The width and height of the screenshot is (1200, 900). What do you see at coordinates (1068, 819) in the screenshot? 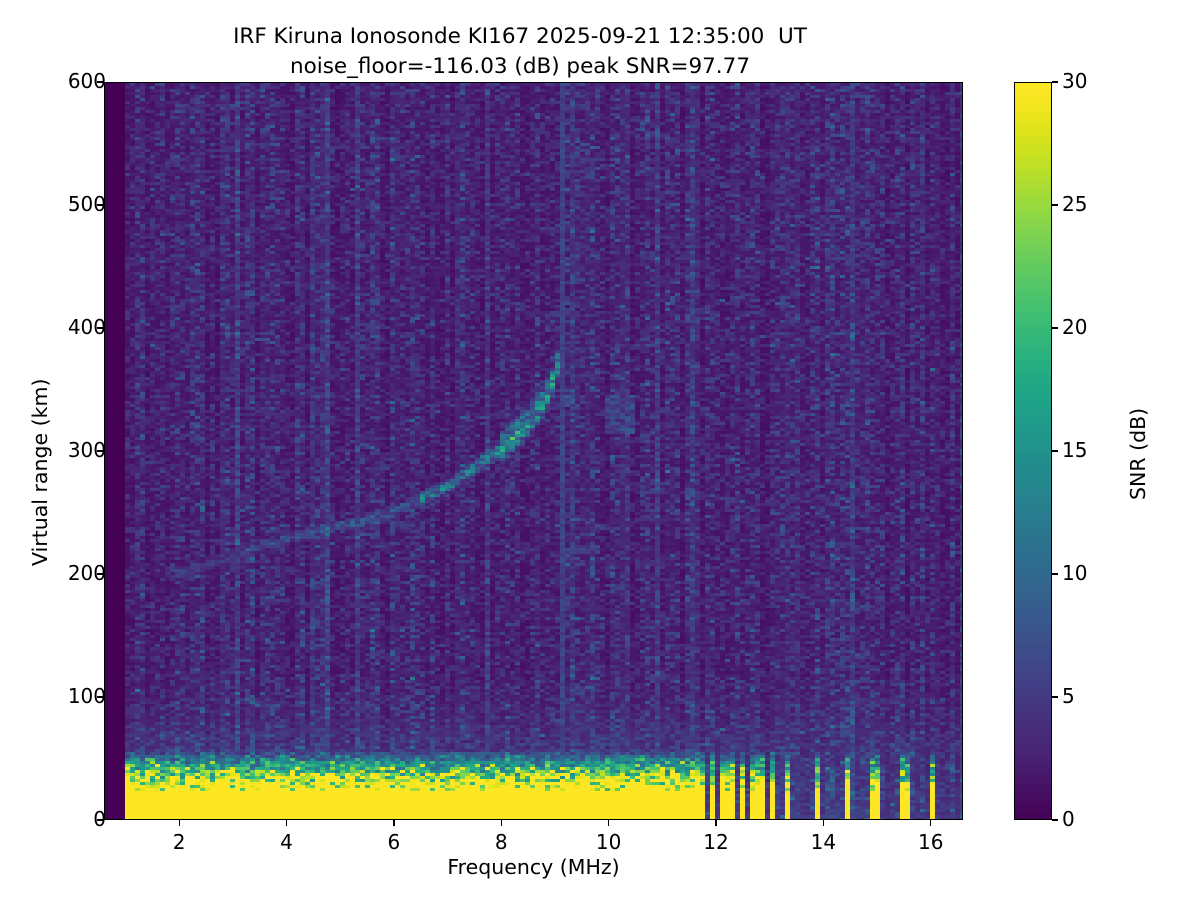
I see `colorbar-tick-label: 0` at bounding box center [1068, 819].